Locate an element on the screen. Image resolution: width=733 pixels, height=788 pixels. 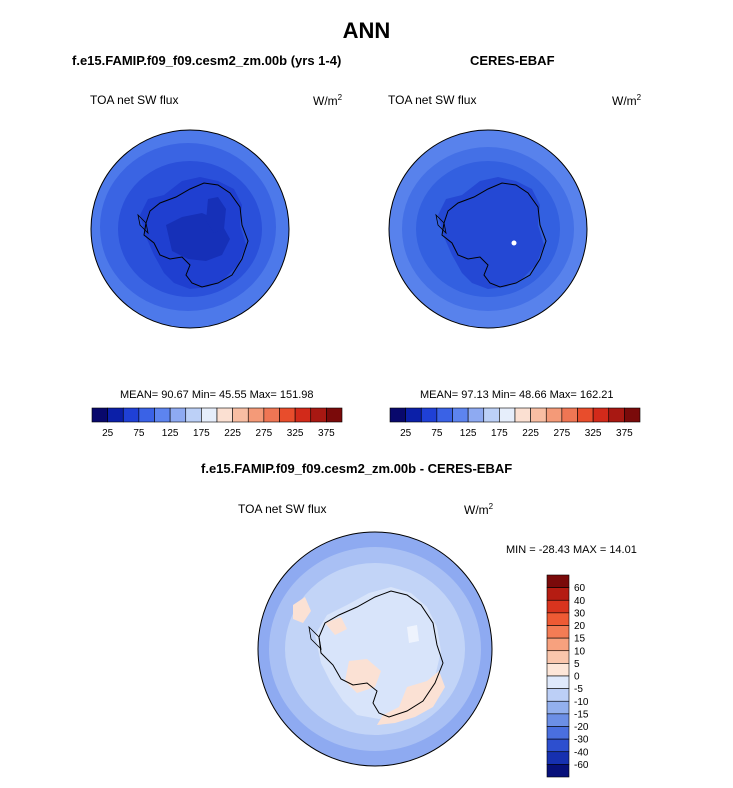
panel1-colorbar: 25 75 125 175 225 275 325 375 is located at coordinates (217, 423).